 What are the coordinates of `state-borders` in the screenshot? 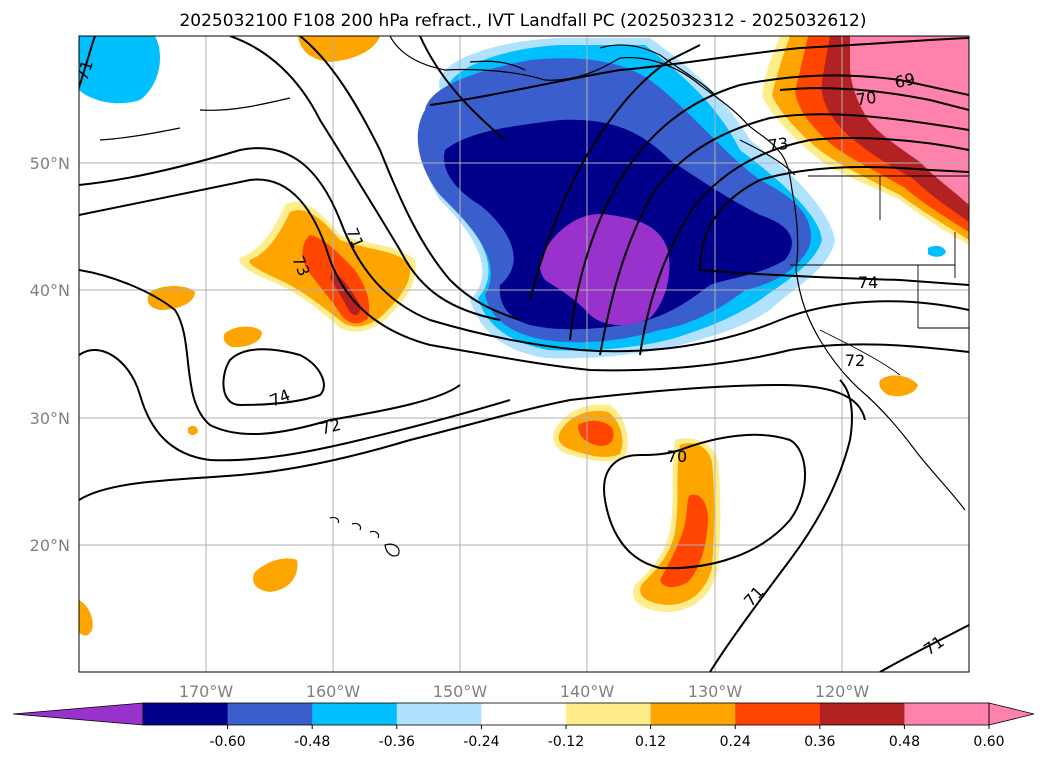 It's located at (879, 275).